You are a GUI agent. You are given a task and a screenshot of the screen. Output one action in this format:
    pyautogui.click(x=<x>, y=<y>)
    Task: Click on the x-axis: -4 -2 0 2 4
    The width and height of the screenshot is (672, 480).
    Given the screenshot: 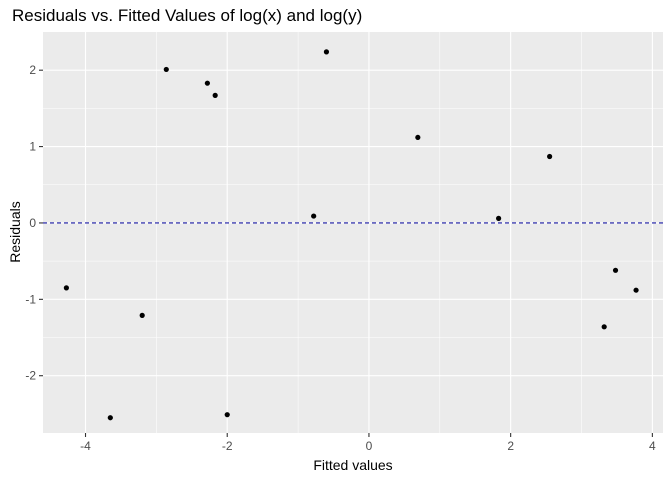 What is the action you would take?
    pyautogui.click(x=368, y=443)
    